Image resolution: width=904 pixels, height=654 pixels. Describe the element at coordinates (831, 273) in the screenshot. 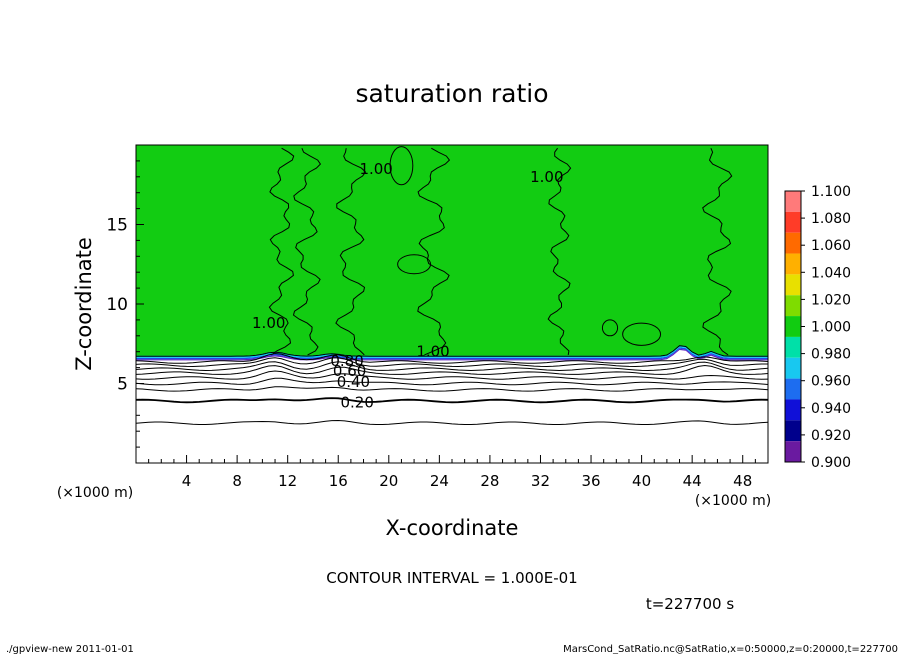

I see `colorbar-label: 1.040` at that location.